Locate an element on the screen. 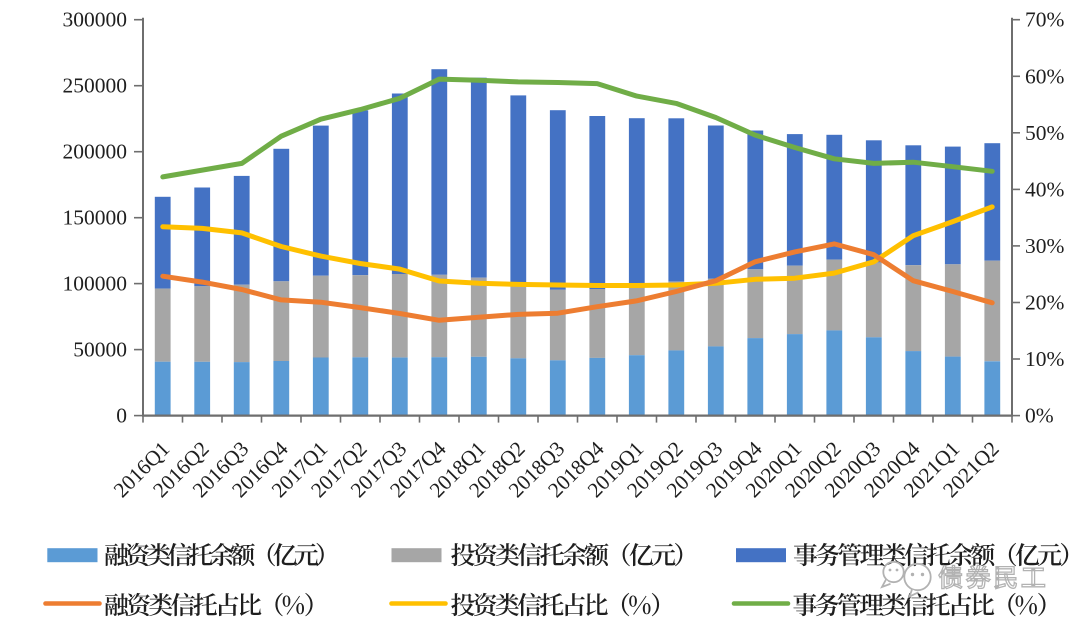 This screenshot has height=626, width=1080. svg-text: 200000 is located at coordinates (95, 152).